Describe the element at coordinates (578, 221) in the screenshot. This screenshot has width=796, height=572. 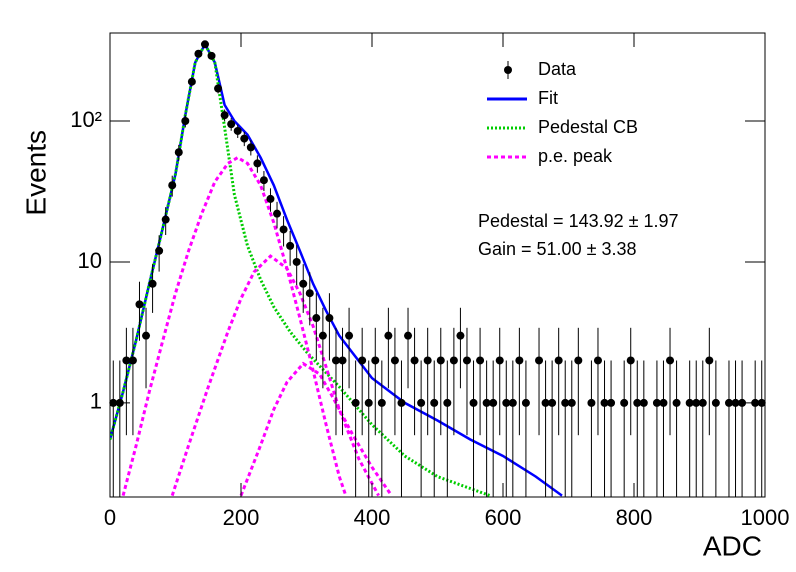
I see `annotation: Pedestal = 143.92 ± 1.97` at that location.